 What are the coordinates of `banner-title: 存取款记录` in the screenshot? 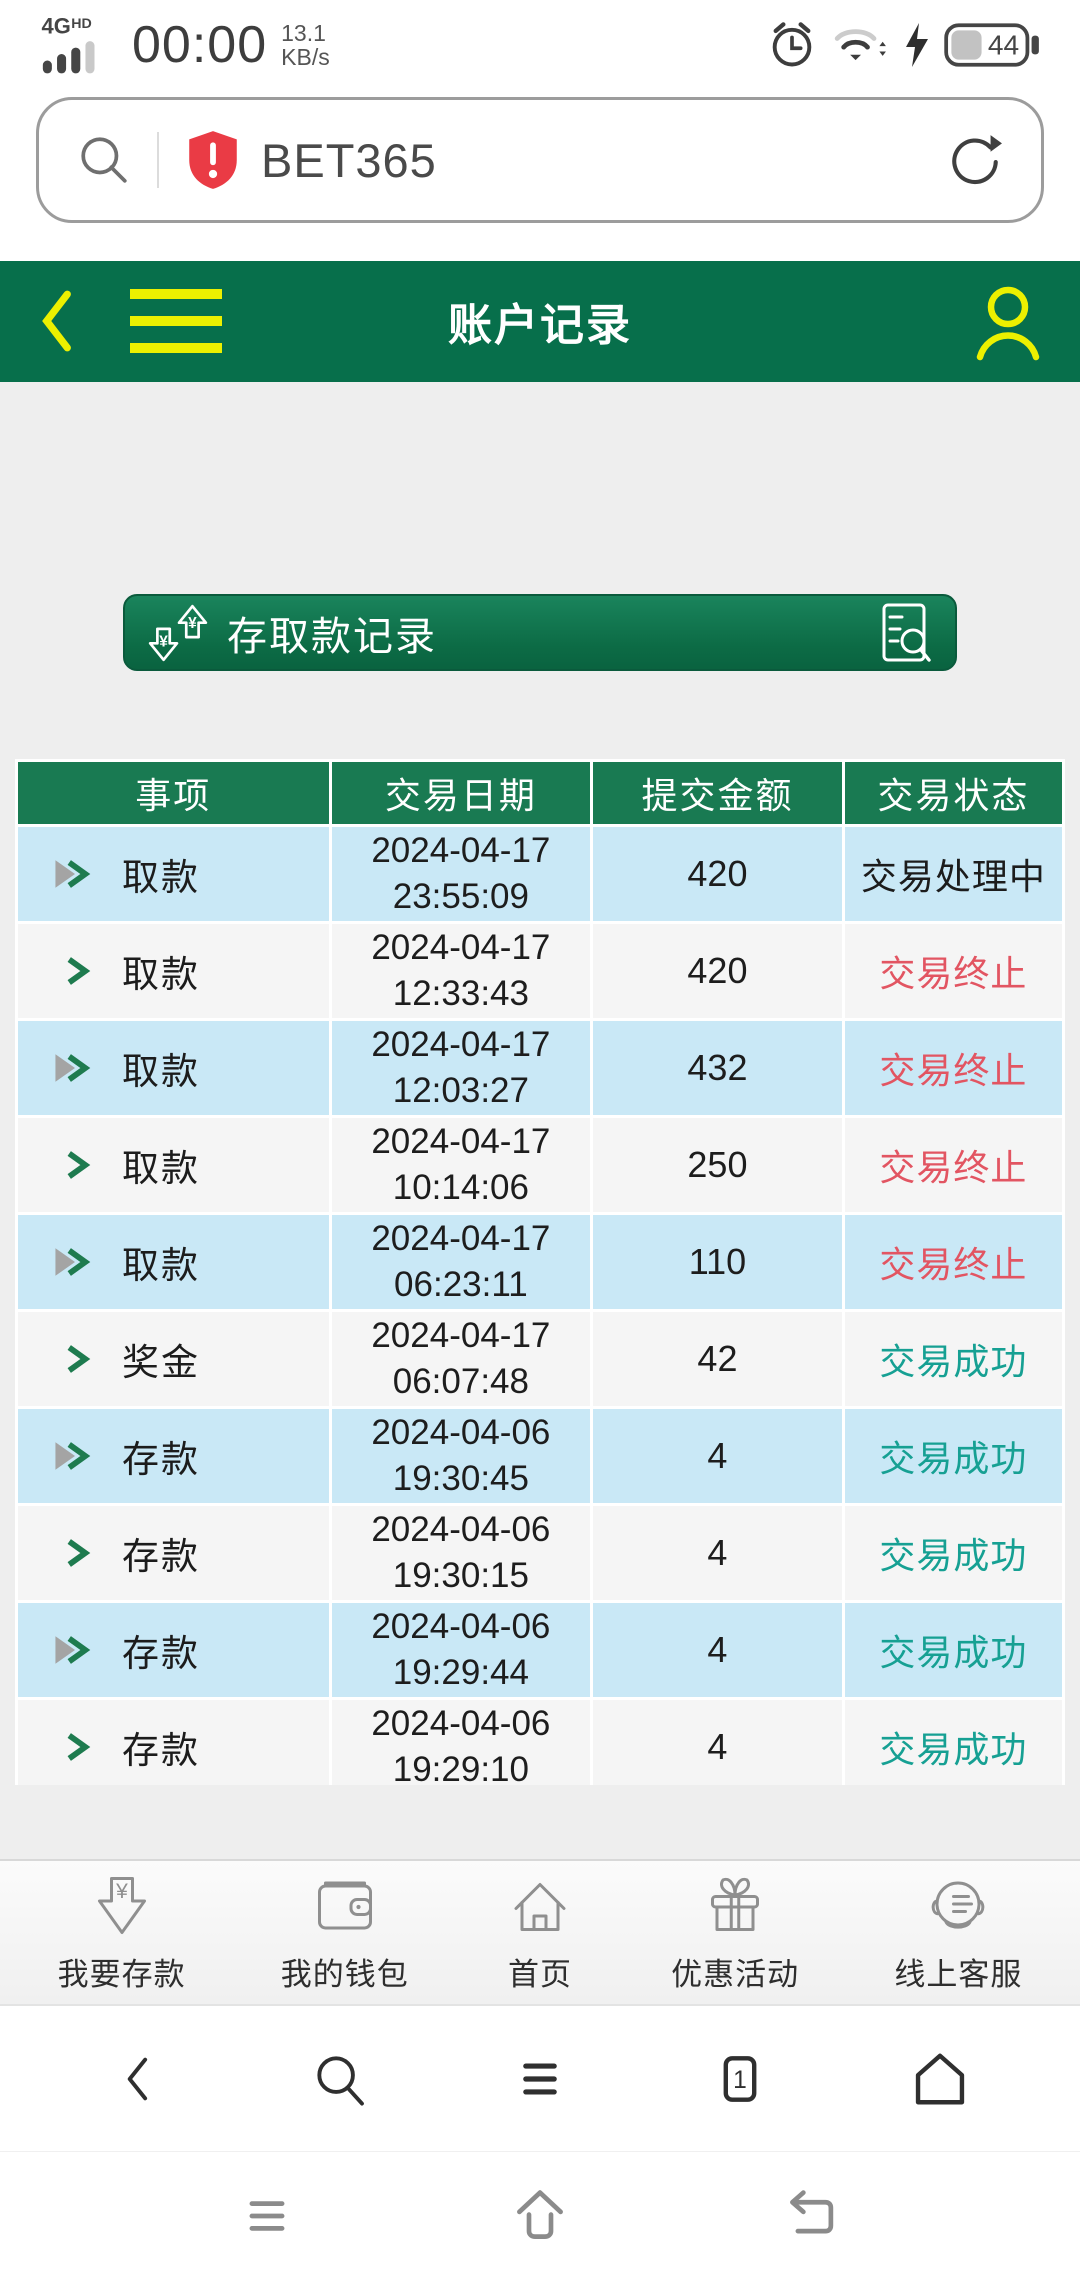 It's located at (332, 636).